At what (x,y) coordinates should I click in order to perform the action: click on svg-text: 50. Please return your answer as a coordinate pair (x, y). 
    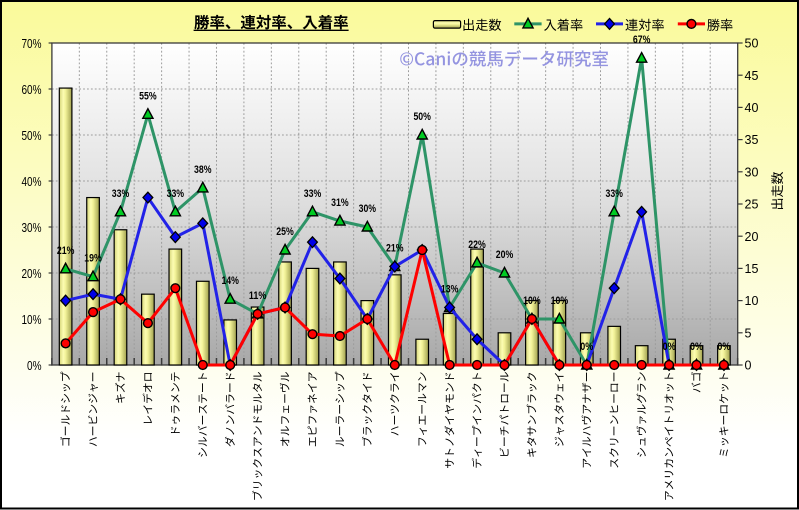
    Looking at the image, I should click on (752, 44).